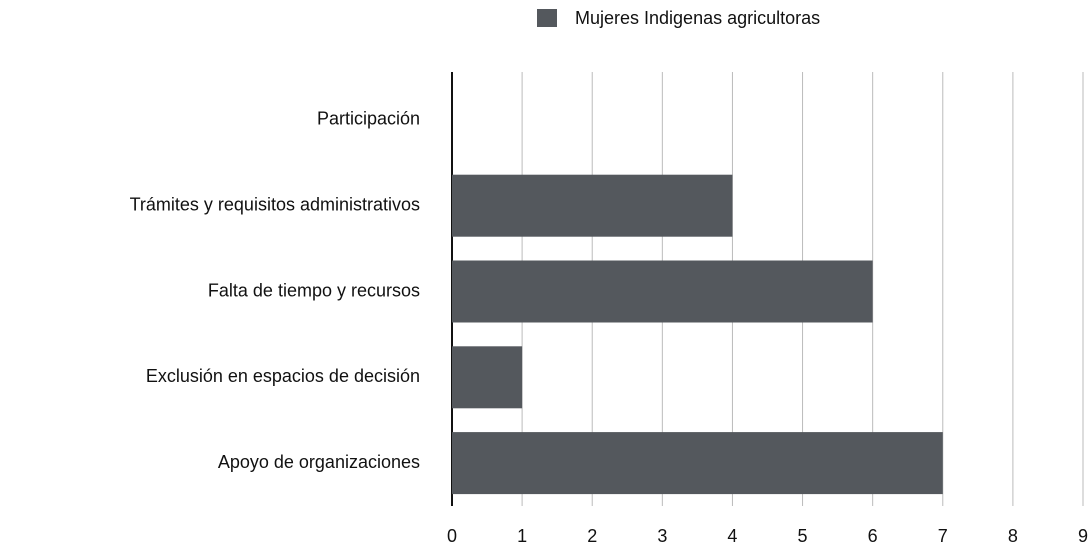 Image resolution: width=1091 pixels, height=548 pixels. What do you see at coordinates (368, 119) in the screenshot?
I see `y-tick-label: Participación` at bounding box center [368, 119].